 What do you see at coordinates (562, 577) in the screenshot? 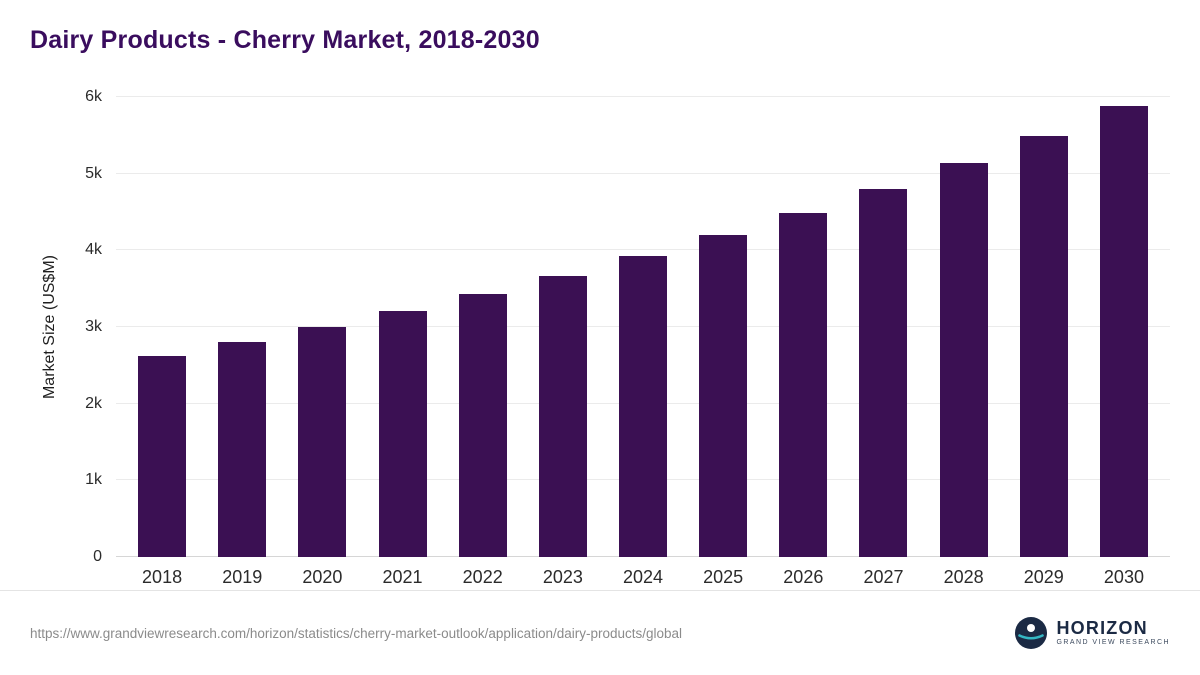
I see `x-tick-label: 2023` at bounding box center [562, 577].